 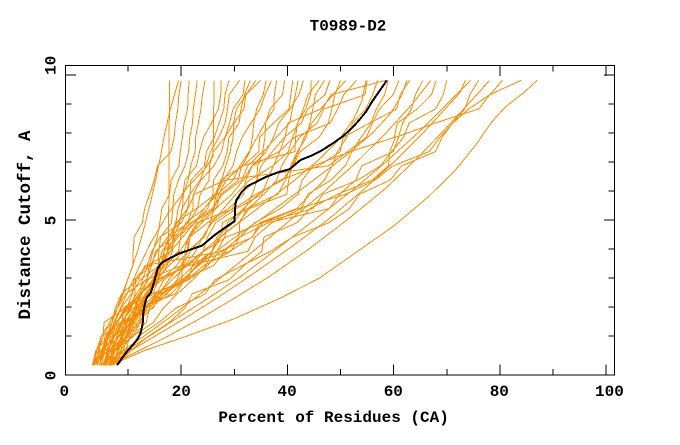 I want to click on svg-text: 40, so click(x=286, y=392).